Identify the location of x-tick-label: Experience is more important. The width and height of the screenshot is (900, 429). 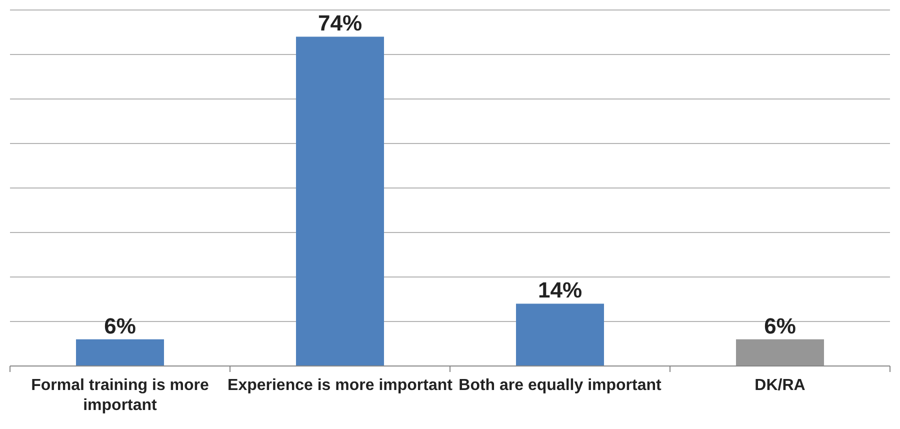
(341, 385).